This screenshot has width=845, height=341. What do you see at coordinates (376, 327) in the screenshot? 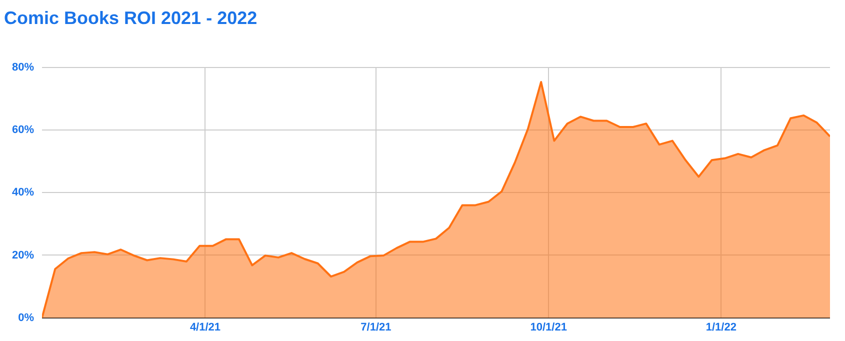
I see `x-tick-label: 7/1/21` at bounding box center [376, 327].